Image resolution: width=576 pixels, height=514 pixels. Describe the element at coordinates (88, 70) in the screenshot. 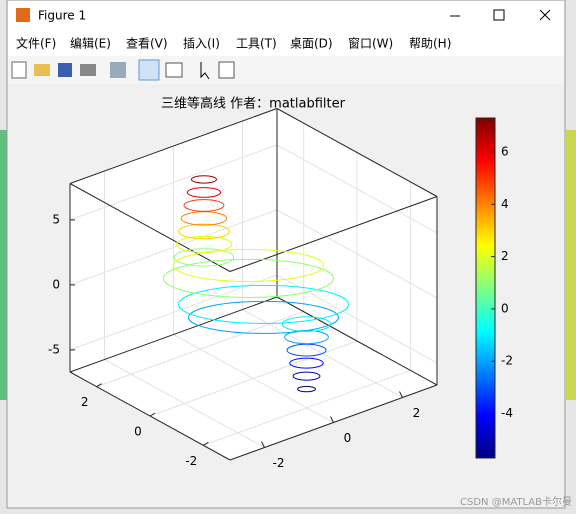

I see `tool-print` at that location.